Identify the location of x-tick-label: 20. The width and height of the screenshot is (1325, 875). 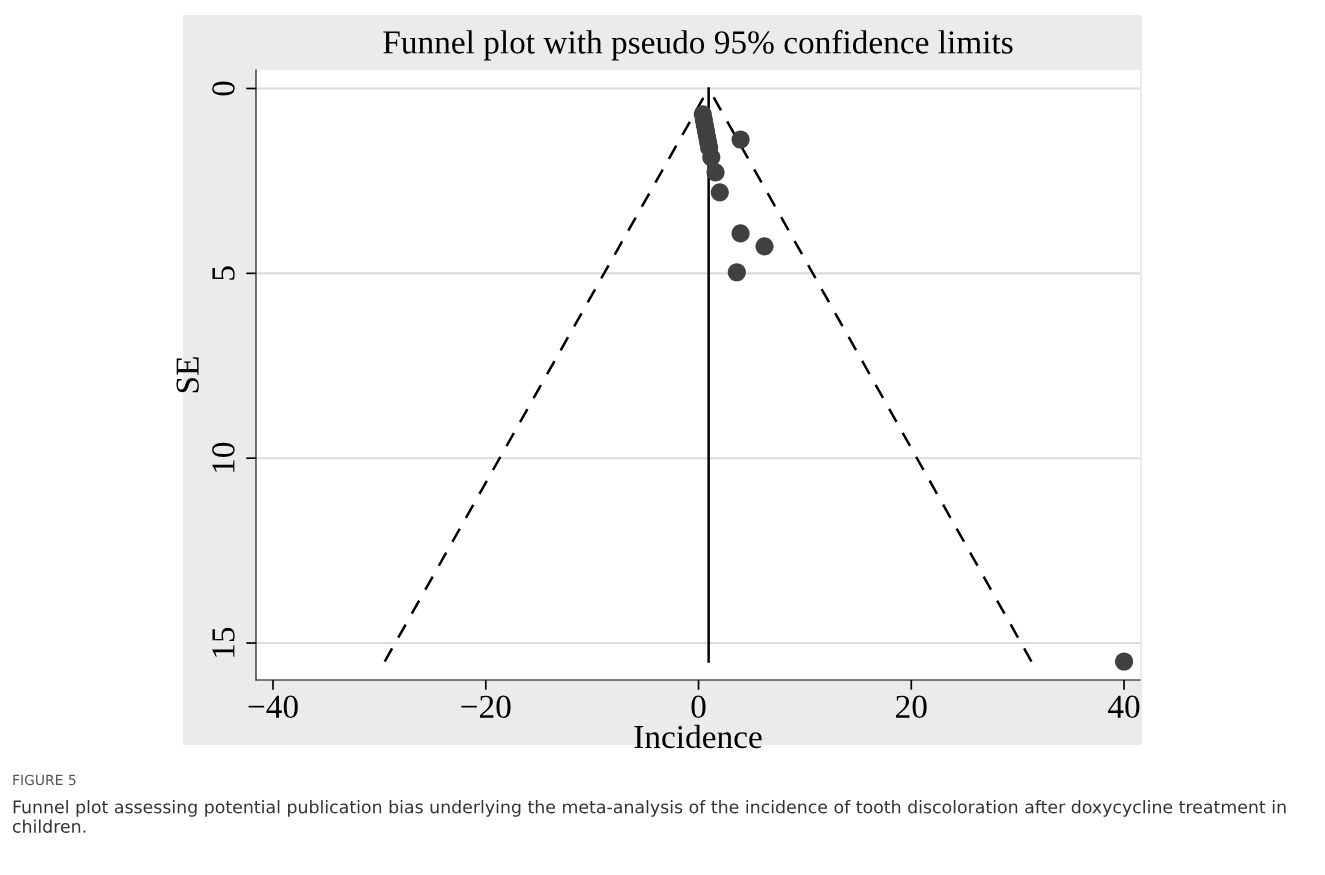
(911, 707).